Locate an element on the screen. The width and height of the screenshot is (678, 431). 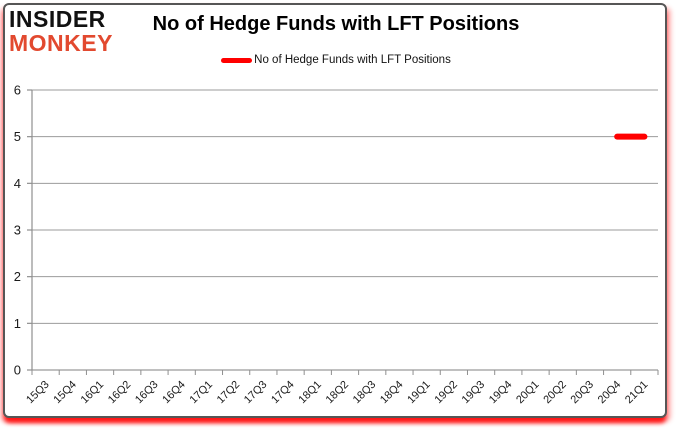
x-tick-label: 18Q1 is located at coordinates (310, 393).